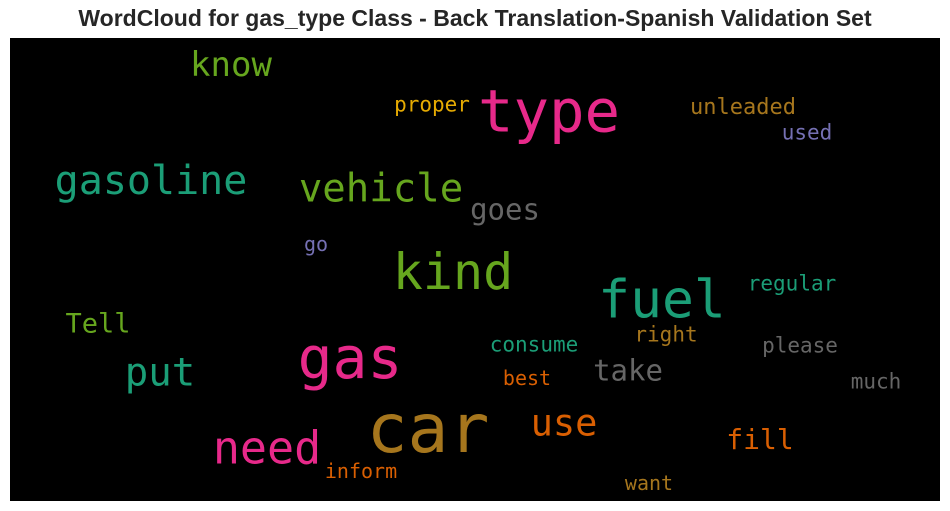 This screenshot has width=950, height=511. I want to click on word-kind: kind, so click(453, 272).